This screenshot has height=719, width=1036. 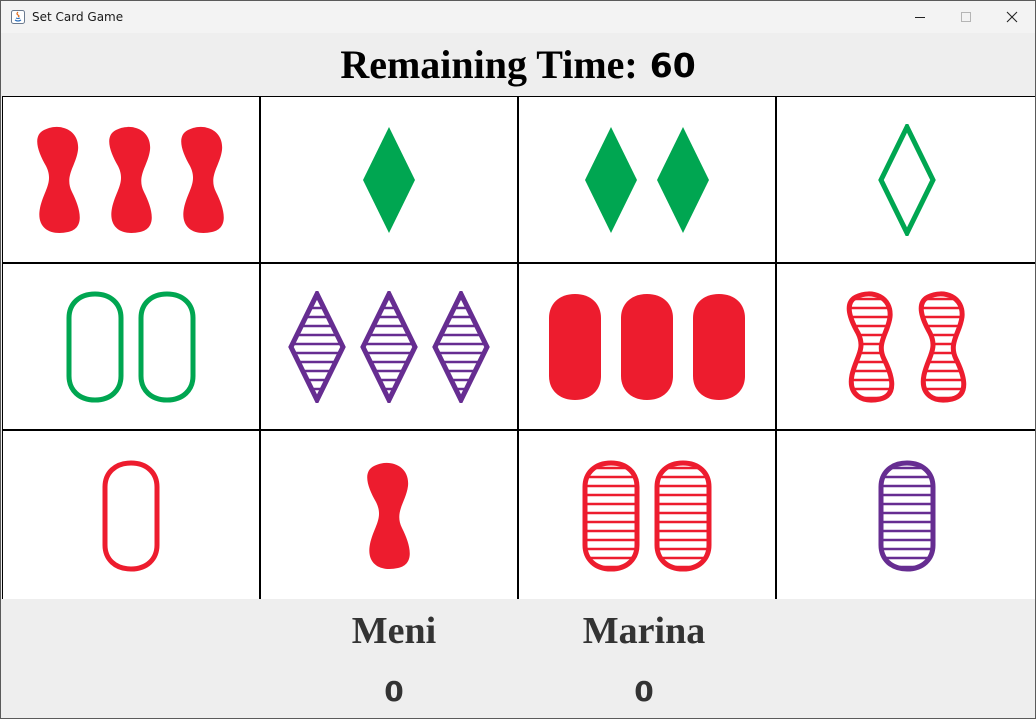 I want to click on player-panel: Marina 0, so click(x=644, y=653).